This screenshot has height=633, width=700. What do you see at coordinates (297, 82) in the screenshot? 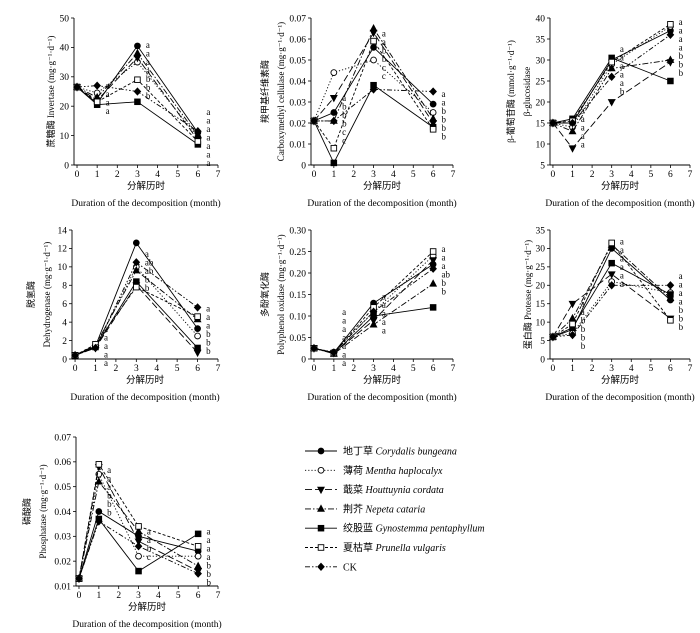
I see `y-tick-label: 0.04` at bounding box center [297, 82].